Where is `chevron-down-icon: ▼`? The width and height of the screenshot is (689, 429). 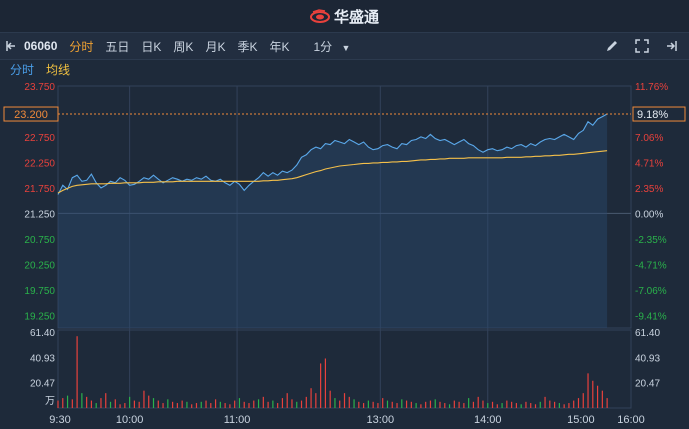 chevron-down-icon: ▼ is located at coordinates (346, 47).